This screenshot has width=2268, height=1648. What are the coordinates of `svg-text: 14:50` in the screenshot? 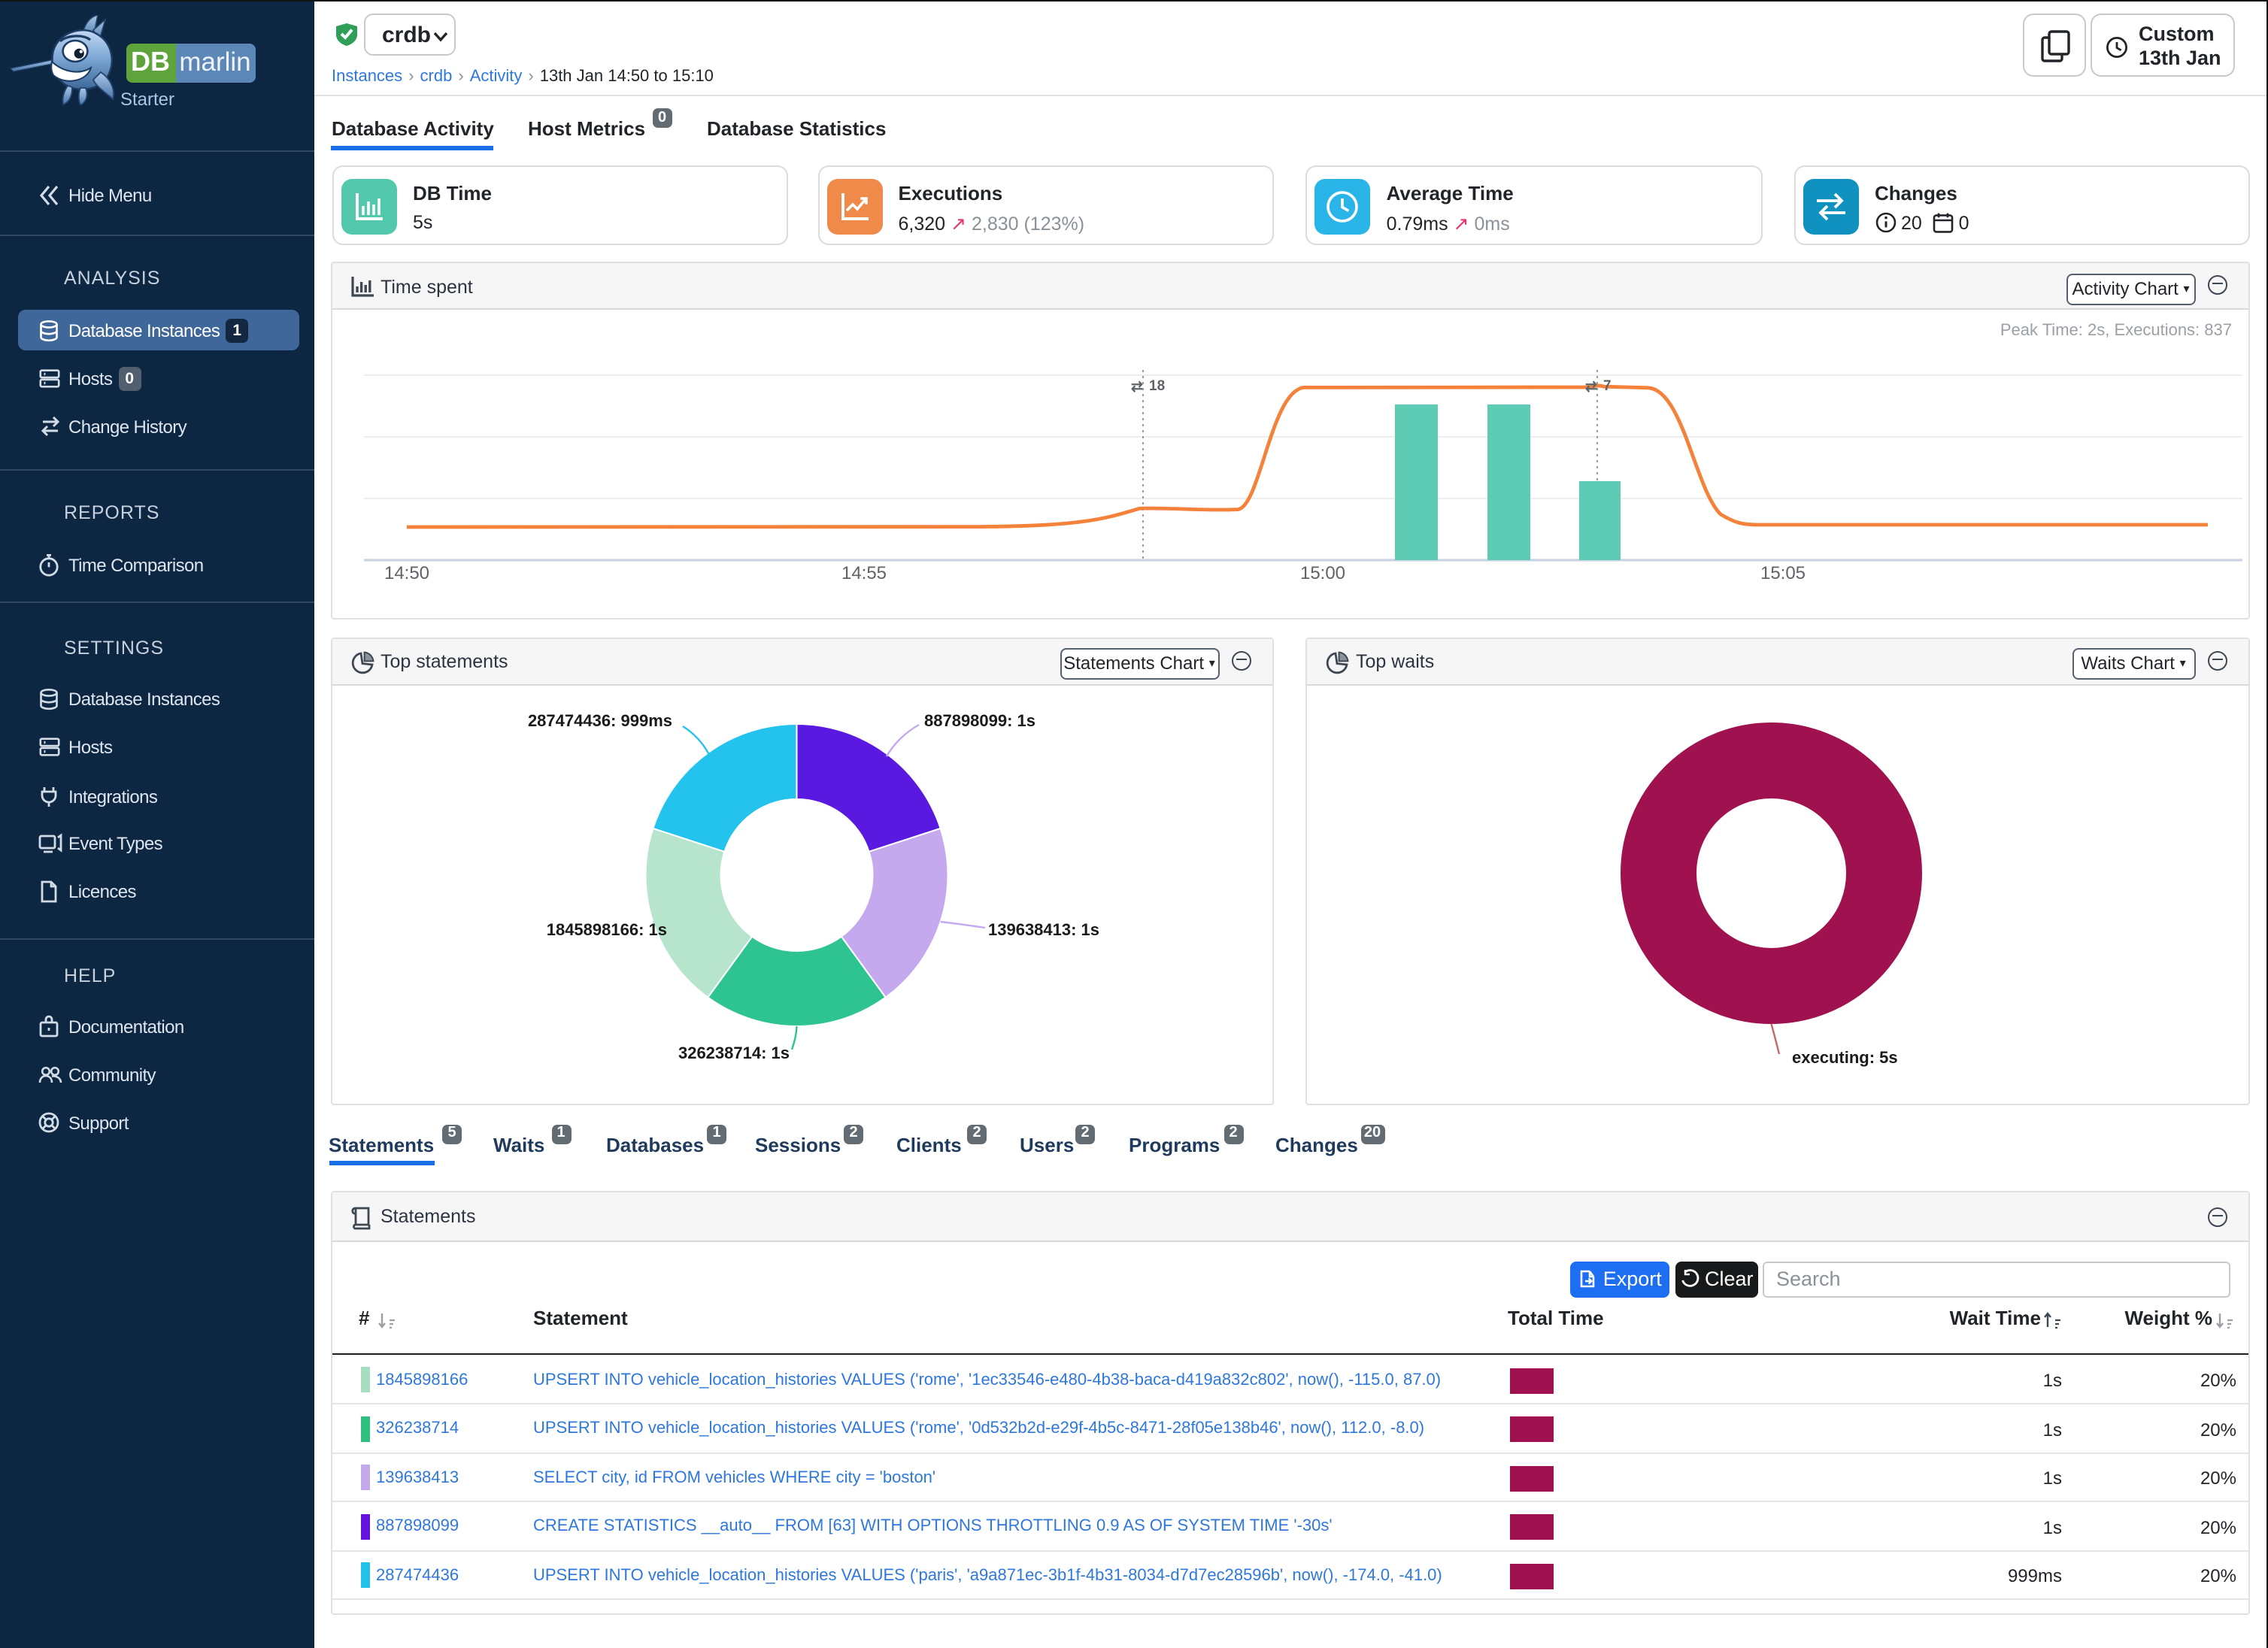 It's located at (407, 573).